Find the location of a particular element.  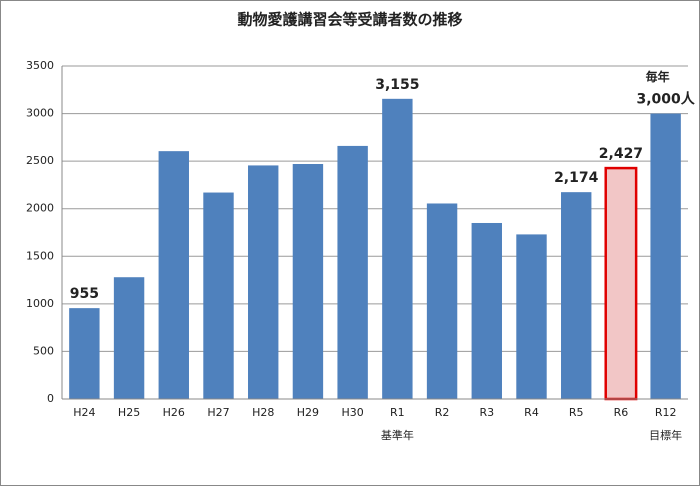

x-tick-label: H27 is located at coordinates (218, 412).